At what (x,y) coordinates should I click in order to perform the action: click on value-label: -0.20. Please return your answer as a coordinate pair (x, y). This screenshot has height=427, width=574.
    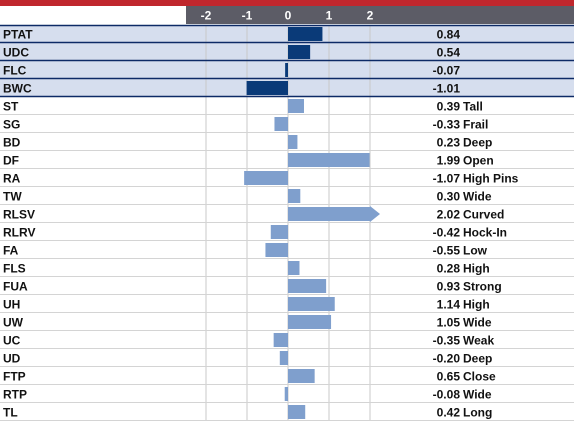
    Looking at the image, I should click on (447, 359).